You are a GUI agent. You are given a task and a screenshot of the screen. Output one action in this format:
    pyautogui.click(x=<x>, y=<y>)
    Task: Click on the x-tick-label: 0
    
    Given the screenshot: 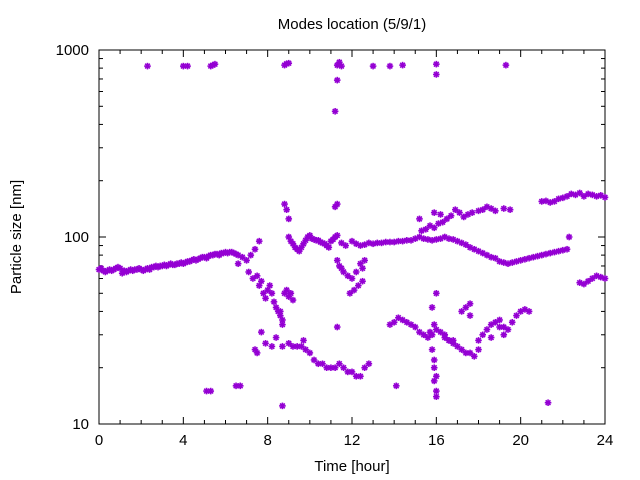 What is the action you would take?
    pyautogui.click(x=99, y=440)
    